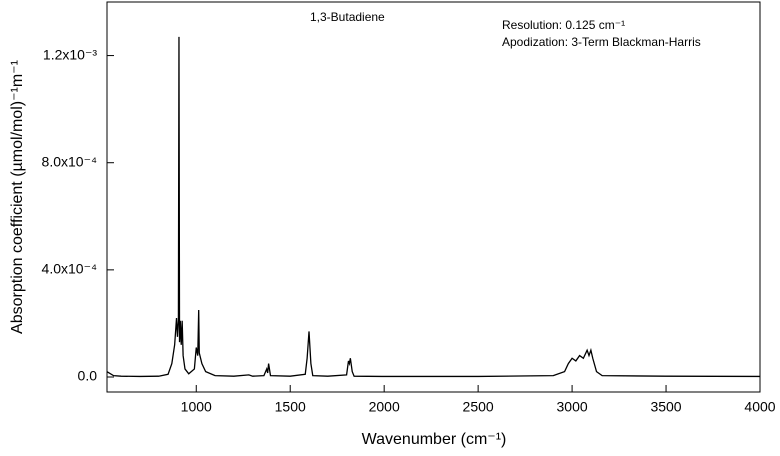 This screenshot has height=456, width=780. I want to click on x-tick-label: 3000, so click(572, 407).